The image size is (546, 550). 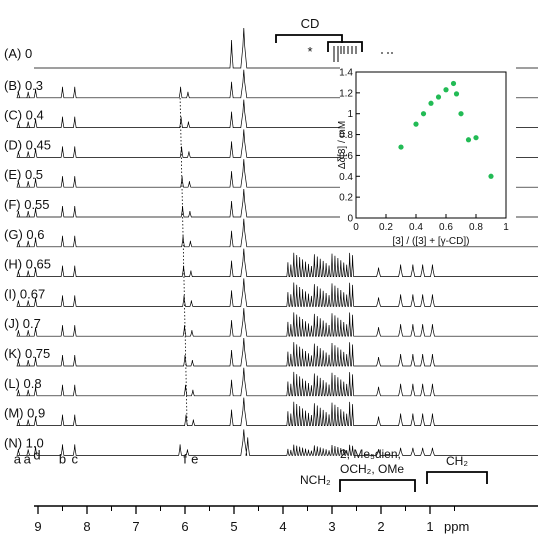 What do you see at coordinates (23, 85) in the screenshot?
I see `series-label: (B) 0.3` at bounding box center [23, 85].